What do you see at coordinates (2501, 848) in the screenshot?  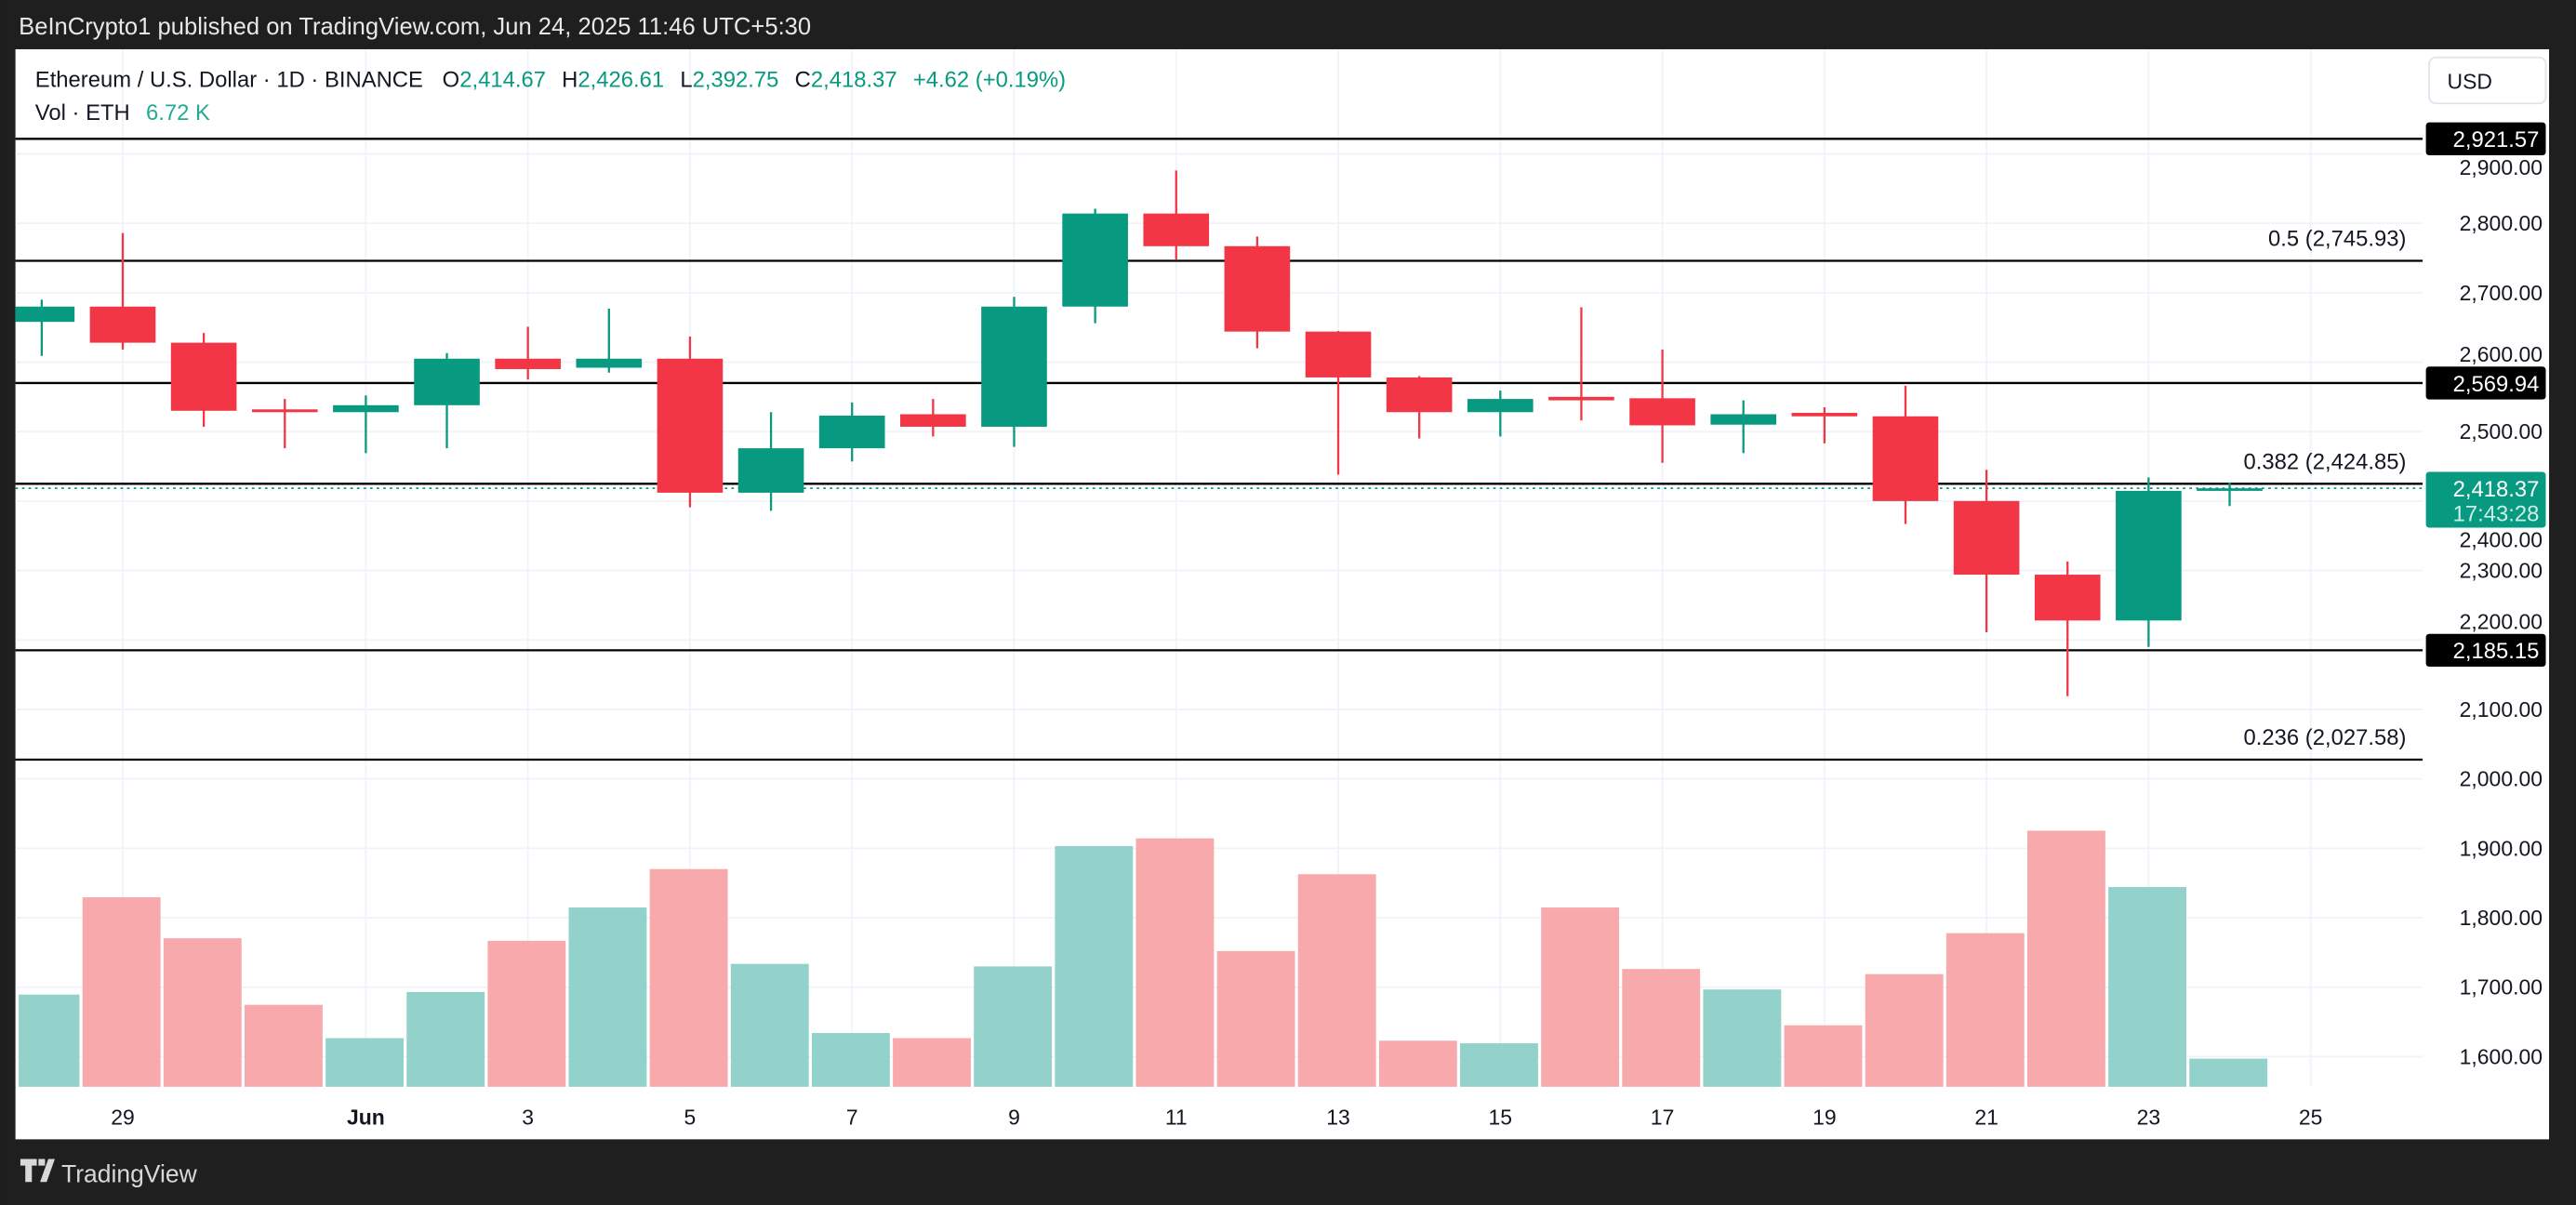 I see `price-tick-label: 1,900.00` at bounding box center [2501, 848].